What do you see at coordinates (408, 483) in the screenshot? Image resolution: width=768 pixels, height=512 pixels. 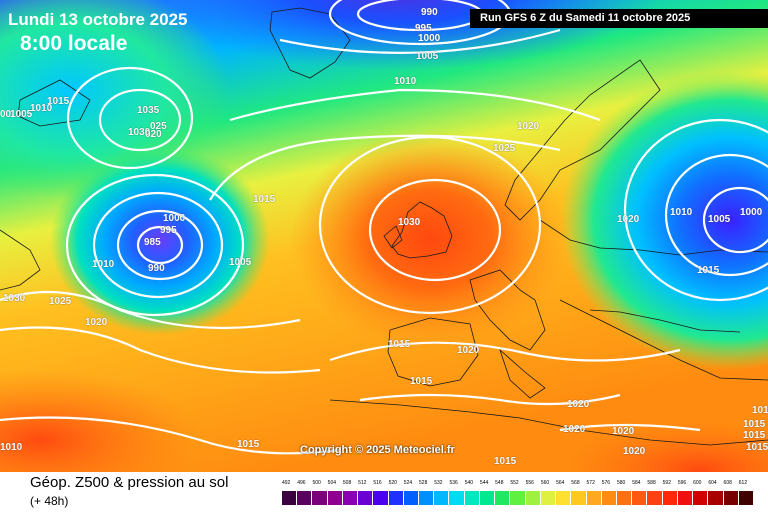 I see `scale-tick-label: 524` at bounding box center [408, 483].